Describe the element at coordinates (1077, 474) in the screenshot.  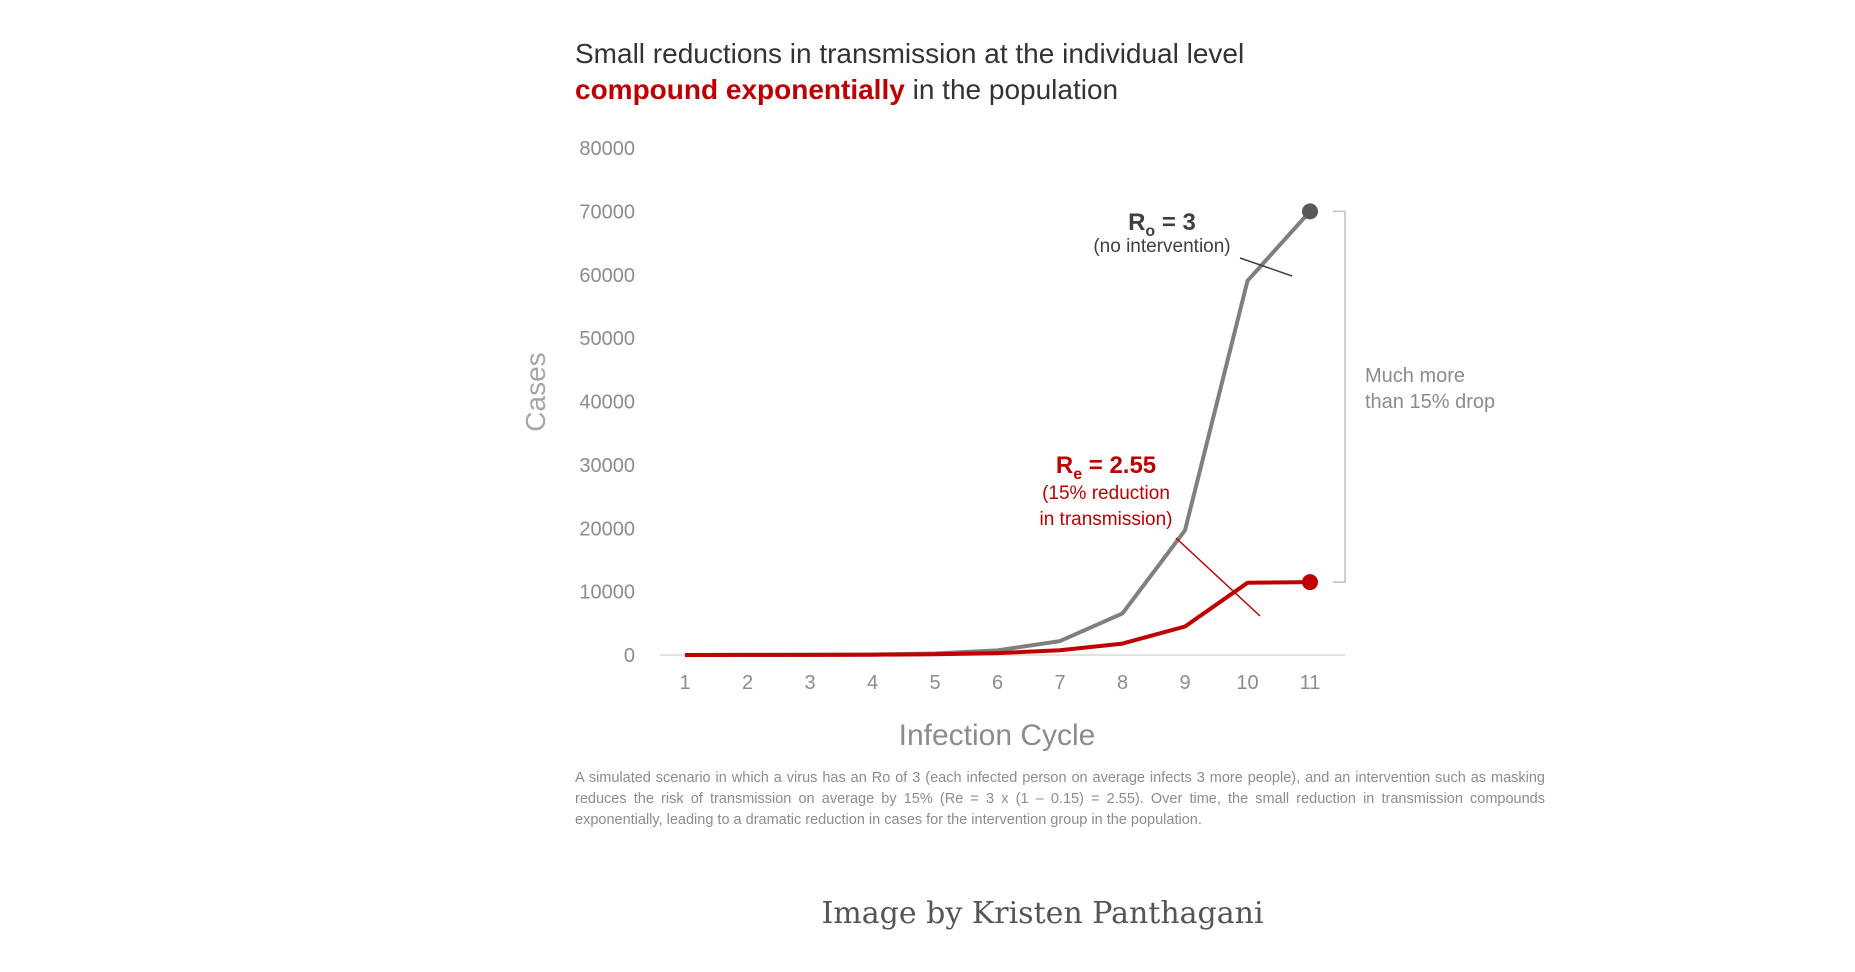
I see `series-re-label-sub: e` at that location.